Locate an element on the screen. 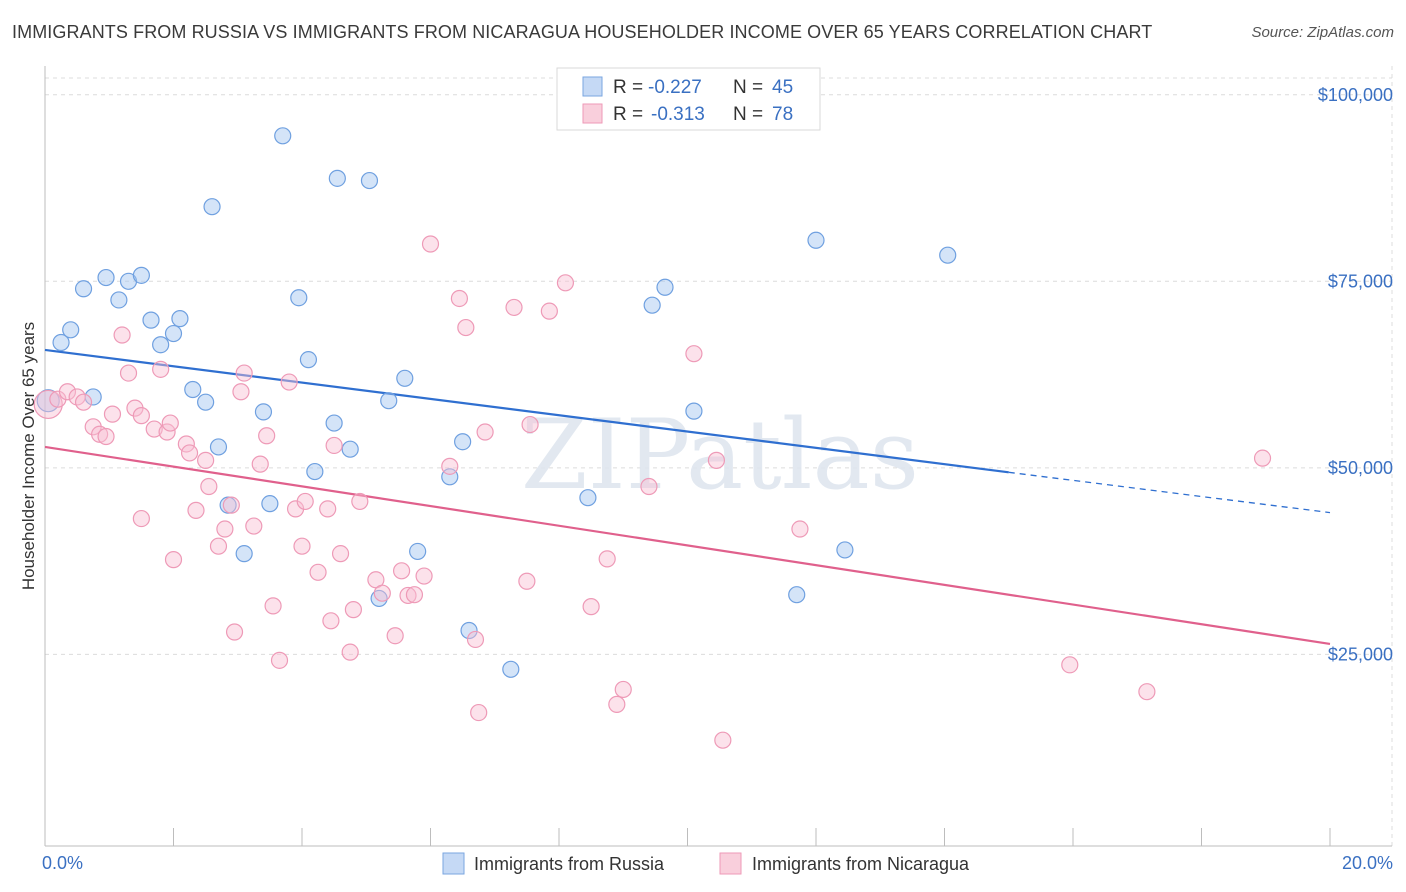  russia-trend-extension is located at coordinates (1169, 492).